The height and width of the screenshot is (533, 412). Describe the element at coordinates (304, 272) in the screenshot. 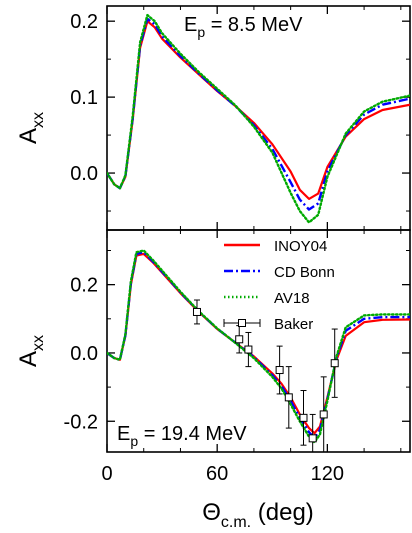

I see `legend-label: CD Bonn` at that location.